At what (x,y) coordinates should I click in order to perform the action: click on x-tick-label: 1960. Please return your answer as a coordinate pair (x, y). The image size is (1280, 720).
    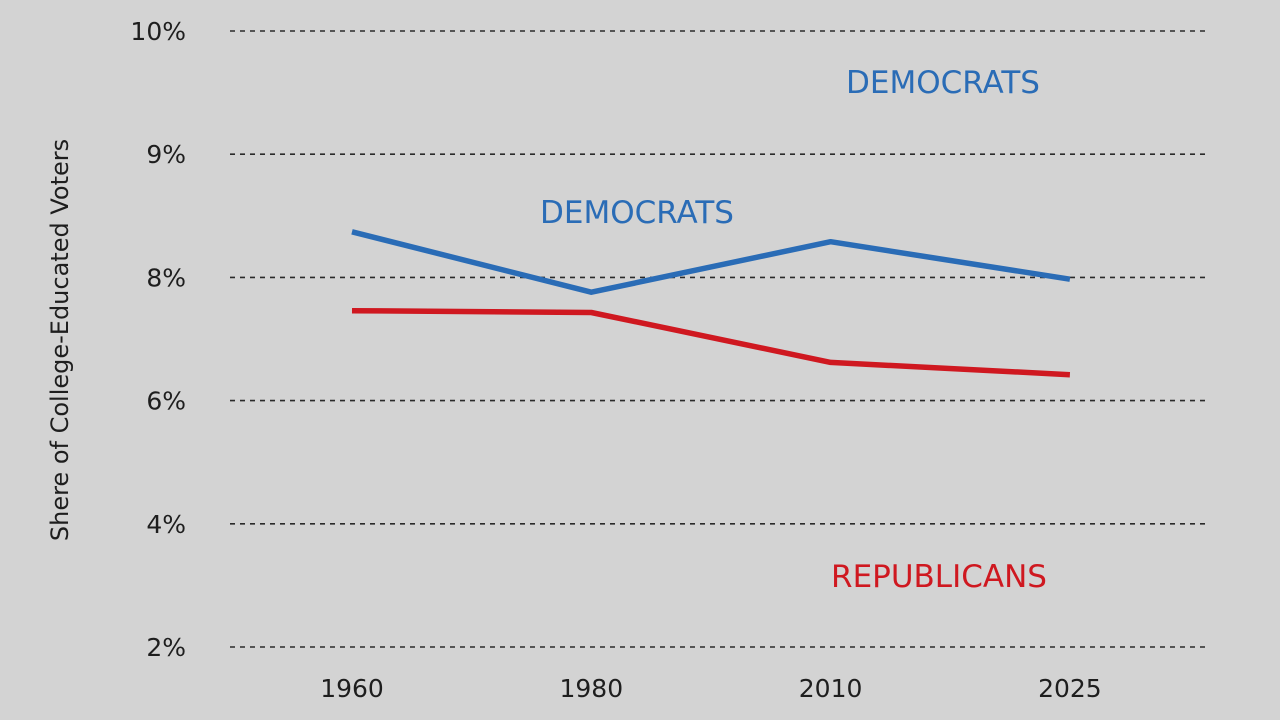
    Looking at the image, I should click on (352, 688).